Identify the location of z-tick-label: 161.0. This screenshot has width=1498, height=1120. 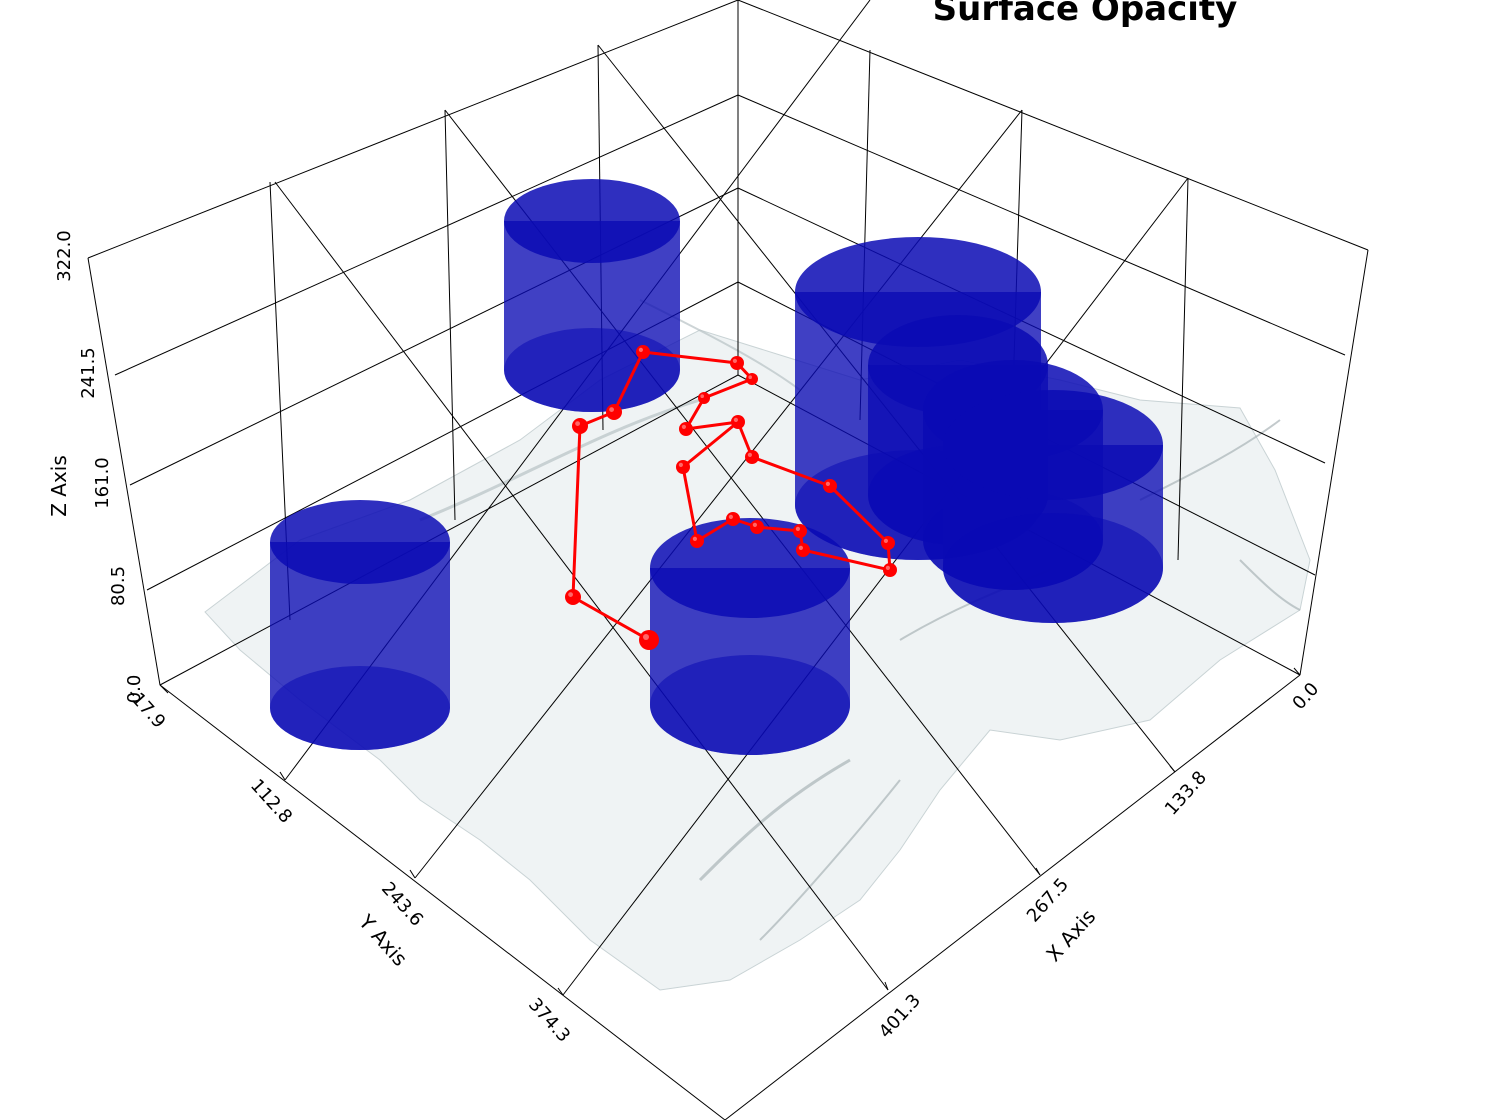
(102, 483).